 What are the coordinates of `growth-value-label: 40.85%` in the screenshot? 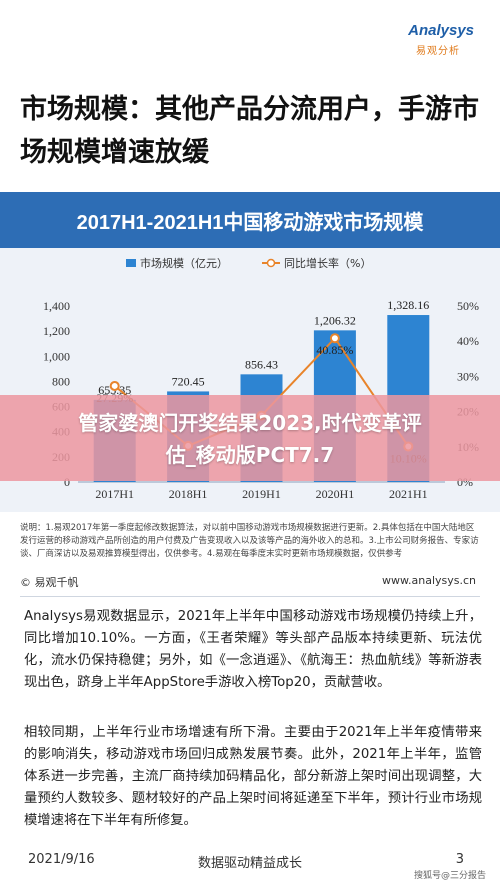 It's located at (334, 350).